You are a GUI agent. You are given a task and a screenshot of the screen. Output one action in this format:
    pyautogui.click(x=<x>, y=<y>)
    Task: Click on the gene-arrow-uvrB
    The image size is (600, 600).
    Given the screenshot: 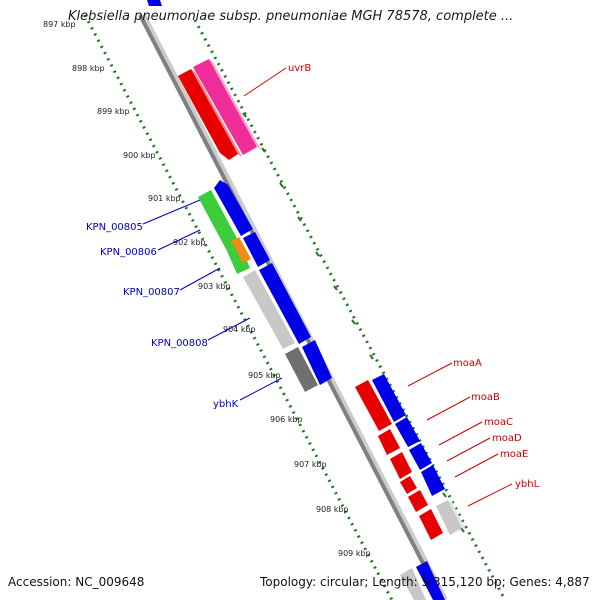 What is the action you would take?
    pyautogui.click(x=225, y=107)
    